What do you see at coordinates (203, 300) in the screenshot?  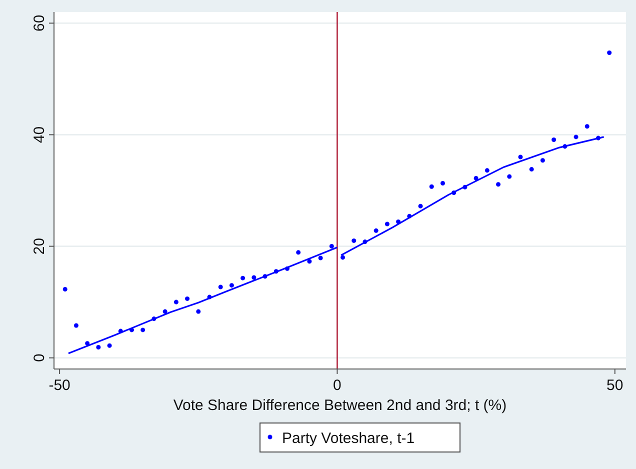 I see `line-series` at bounding box center [203, 300].